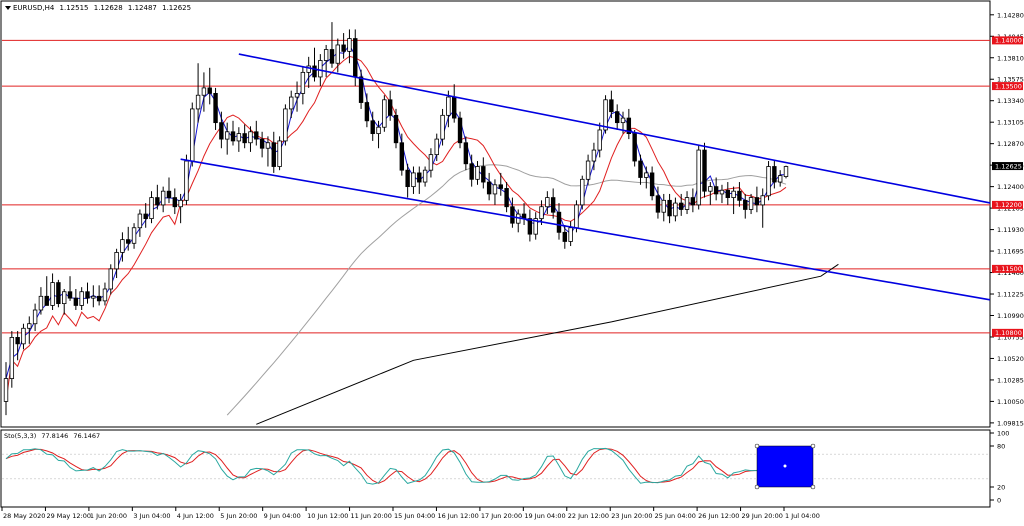 The width and height of the screenshot is (1024, 526). I want to click on level-price-label: 1.12200, so click(1008, 205).